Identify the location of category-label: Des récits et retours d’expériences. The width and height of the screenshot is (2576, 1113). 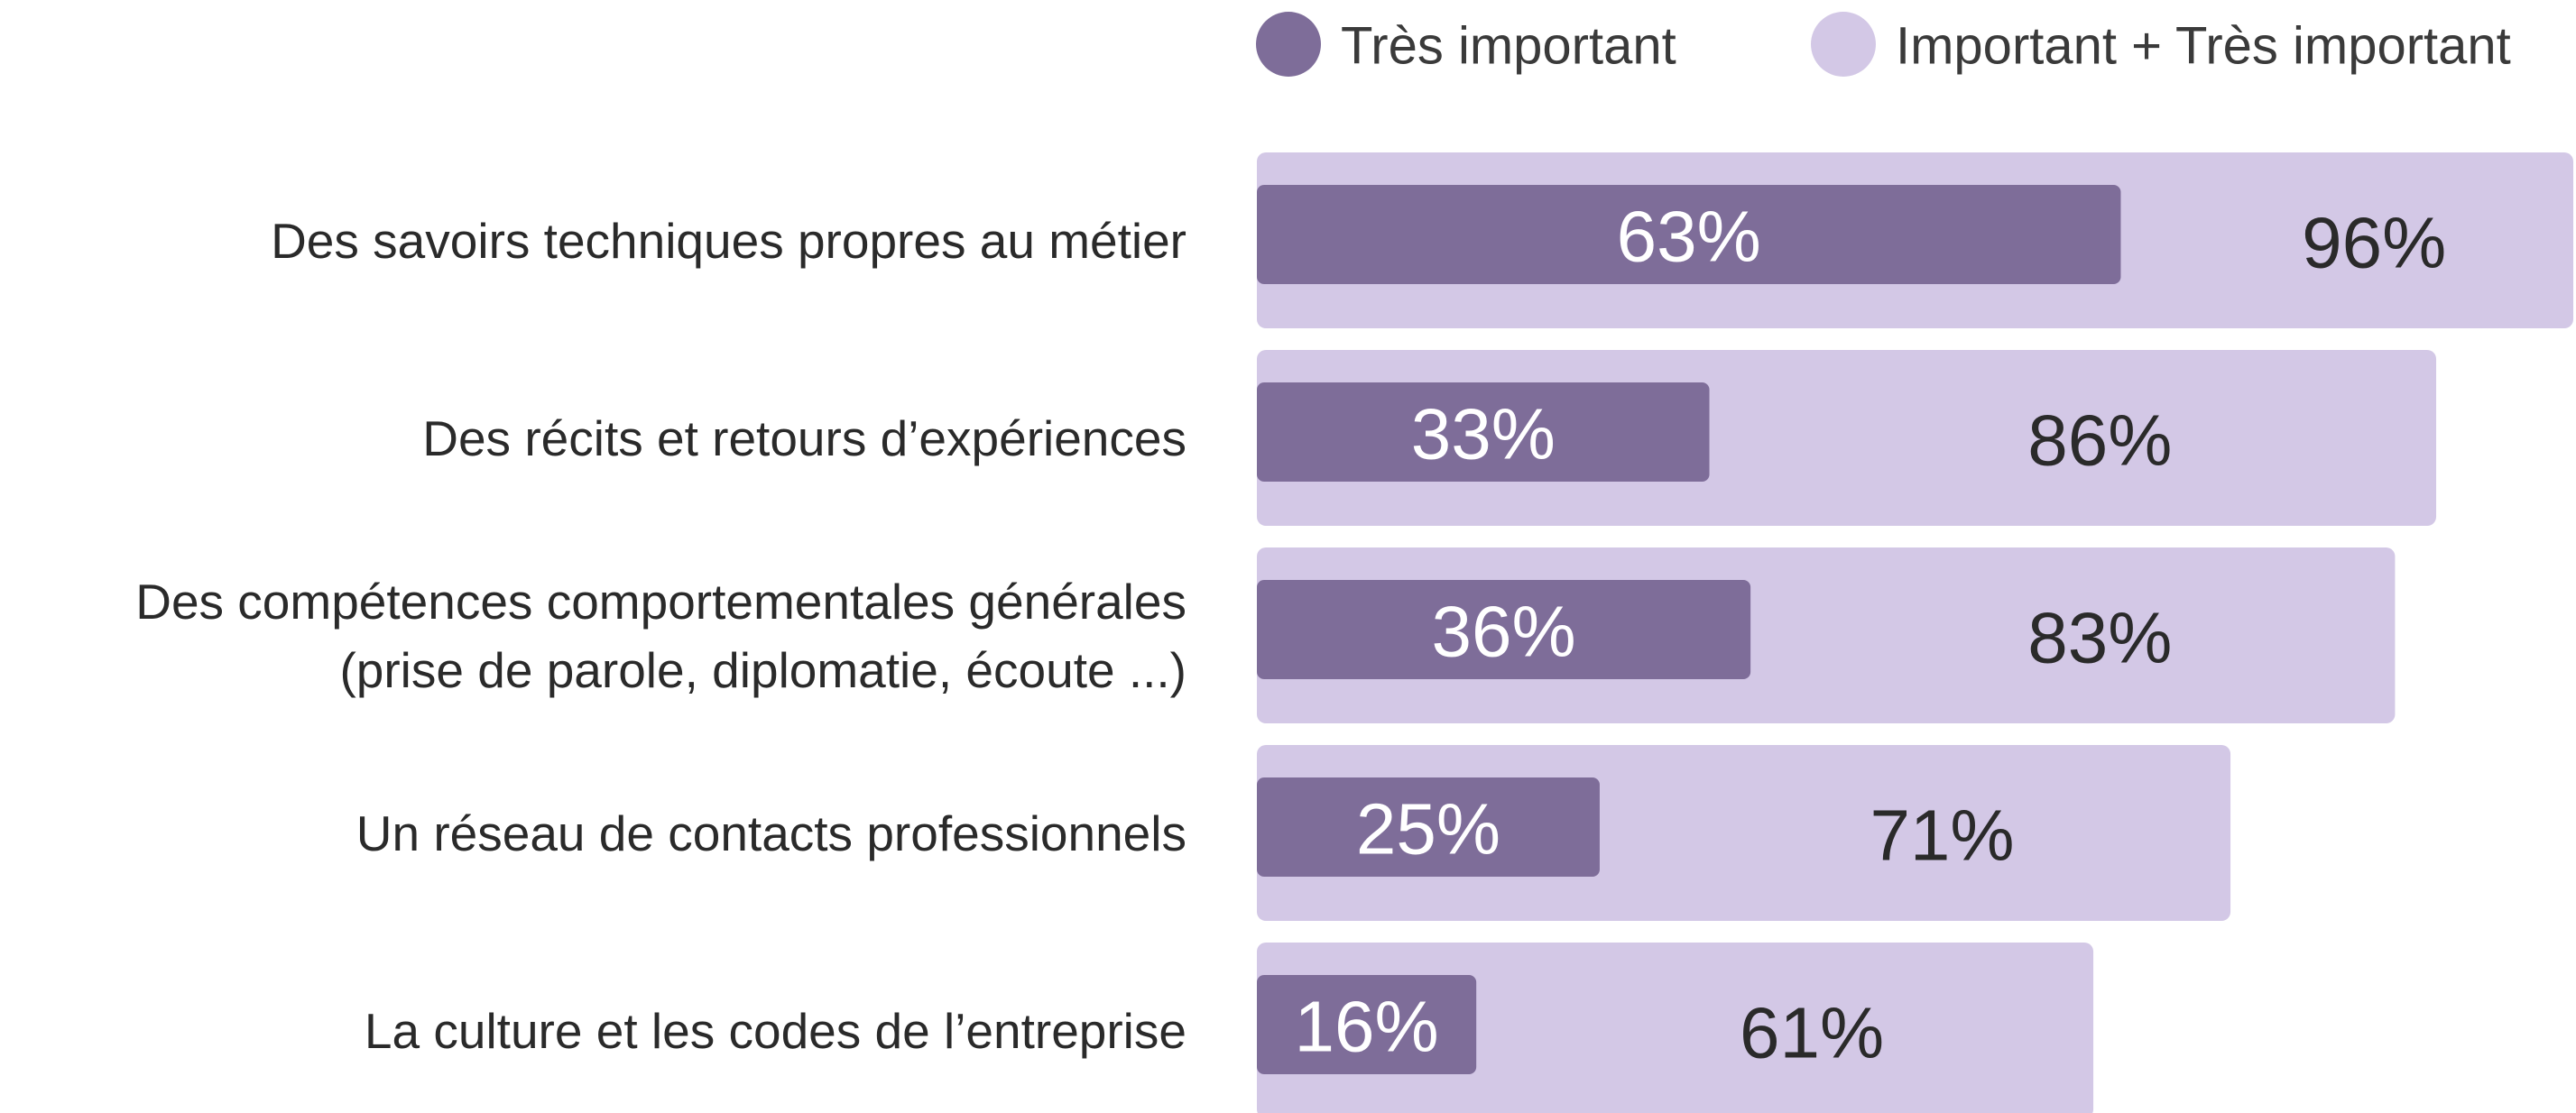
(804, 437).